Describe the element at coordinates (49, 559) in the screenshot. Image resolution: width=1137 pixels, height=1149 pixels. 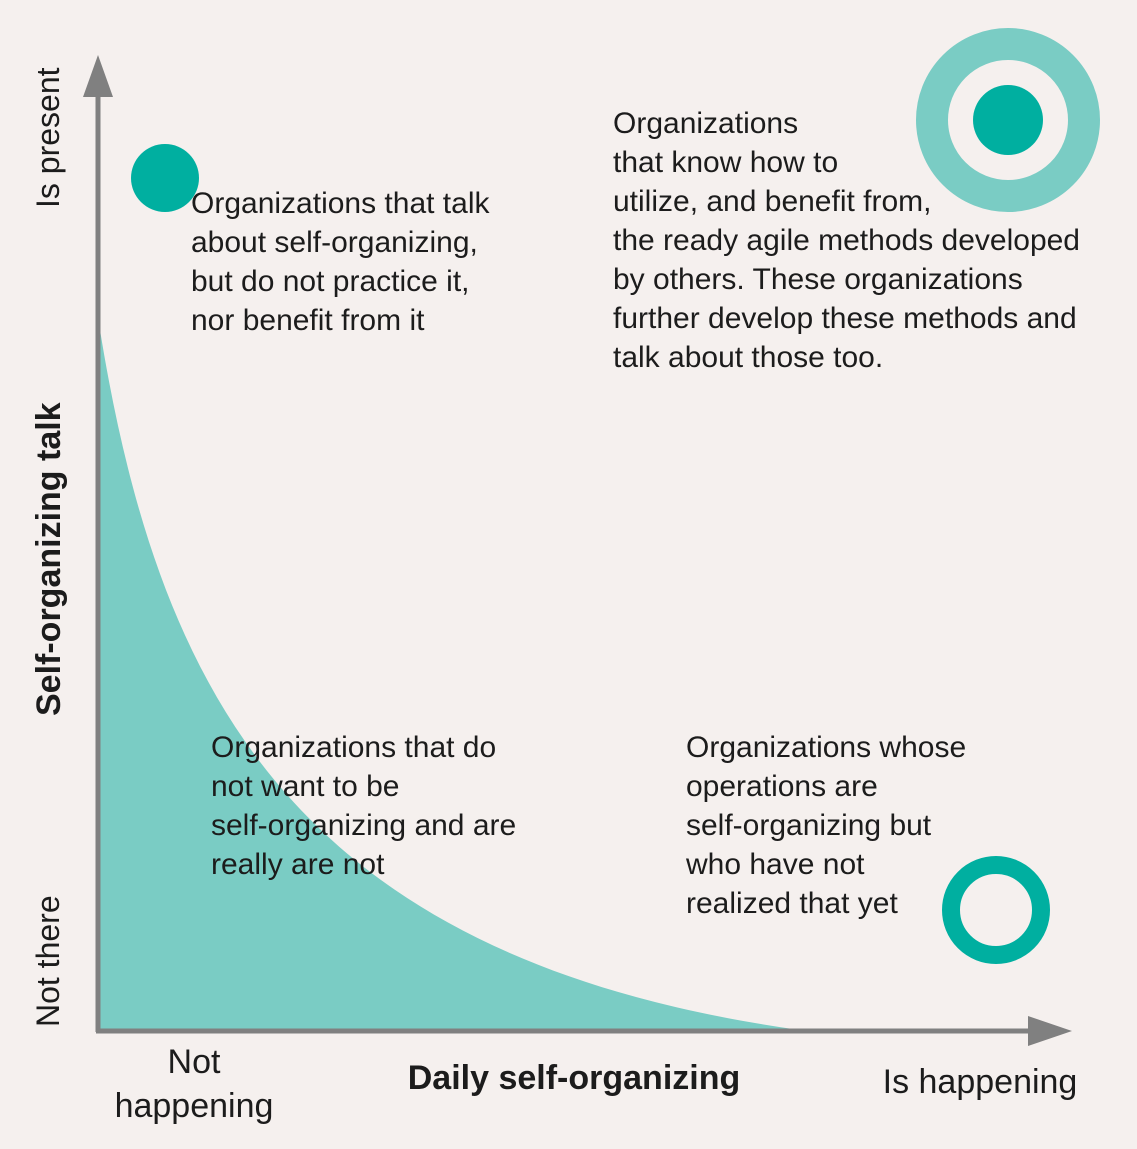
I see `y-axis-title: Self-organizing talk` at that location.